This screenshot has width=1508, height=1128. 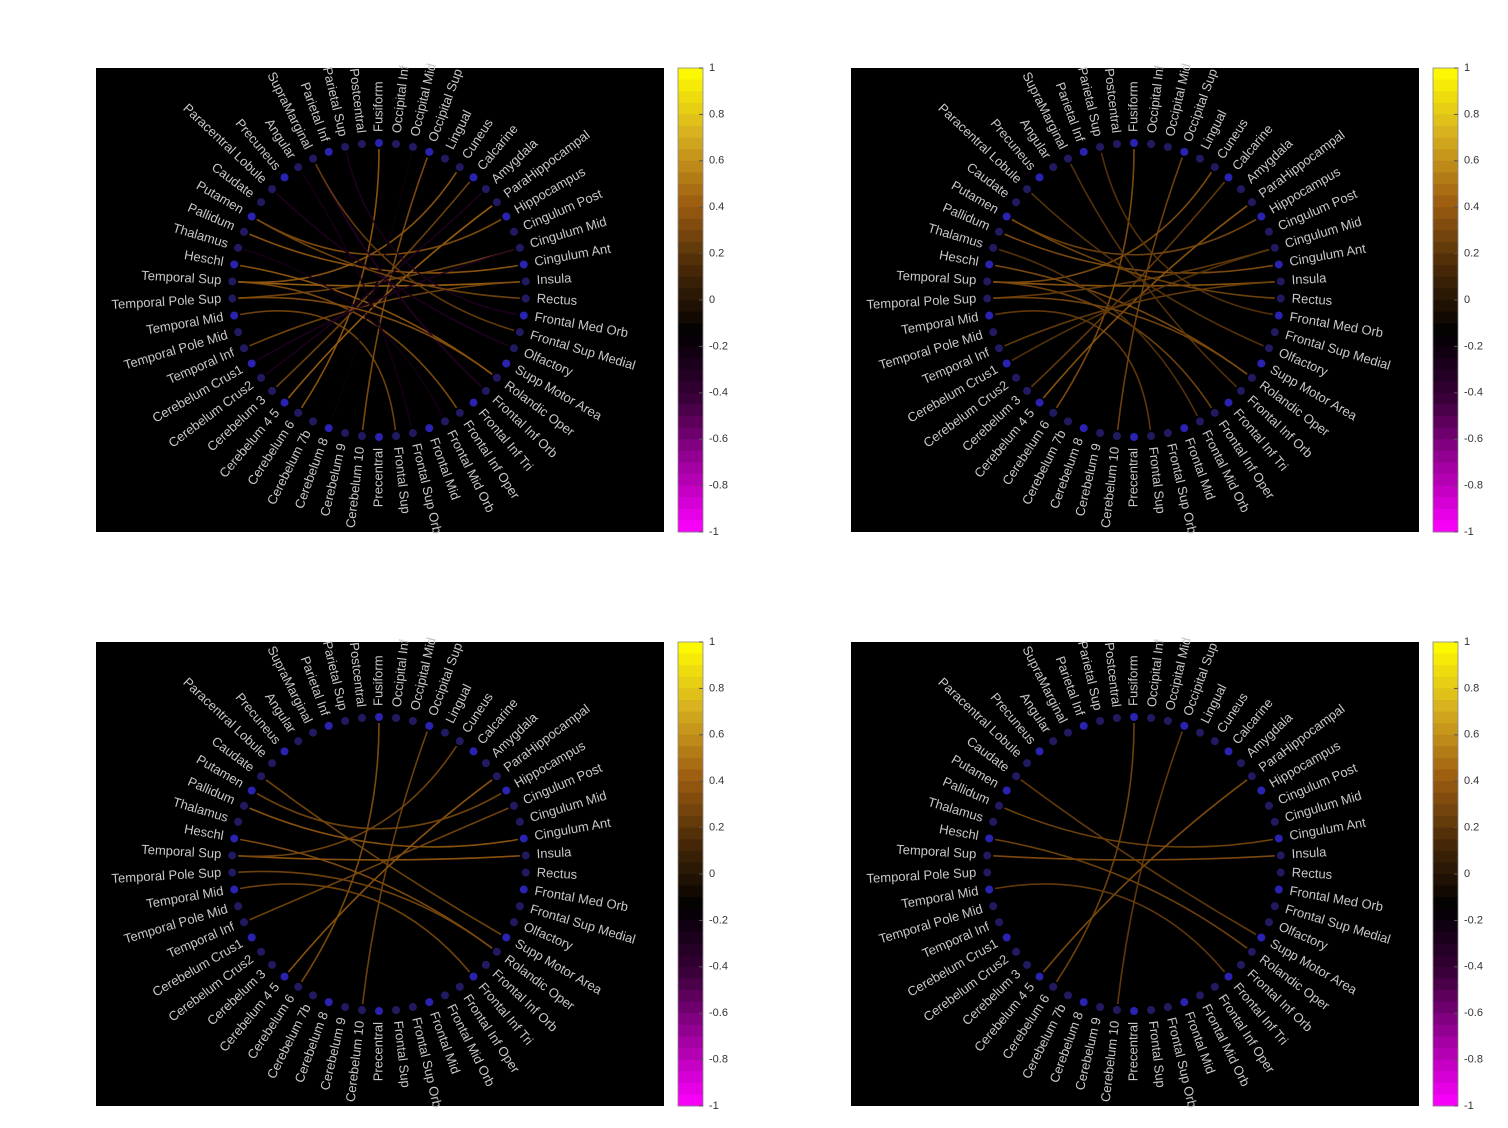 I want to click on colorbar-tick-label: -0.2, so click(x=1473, y=920).